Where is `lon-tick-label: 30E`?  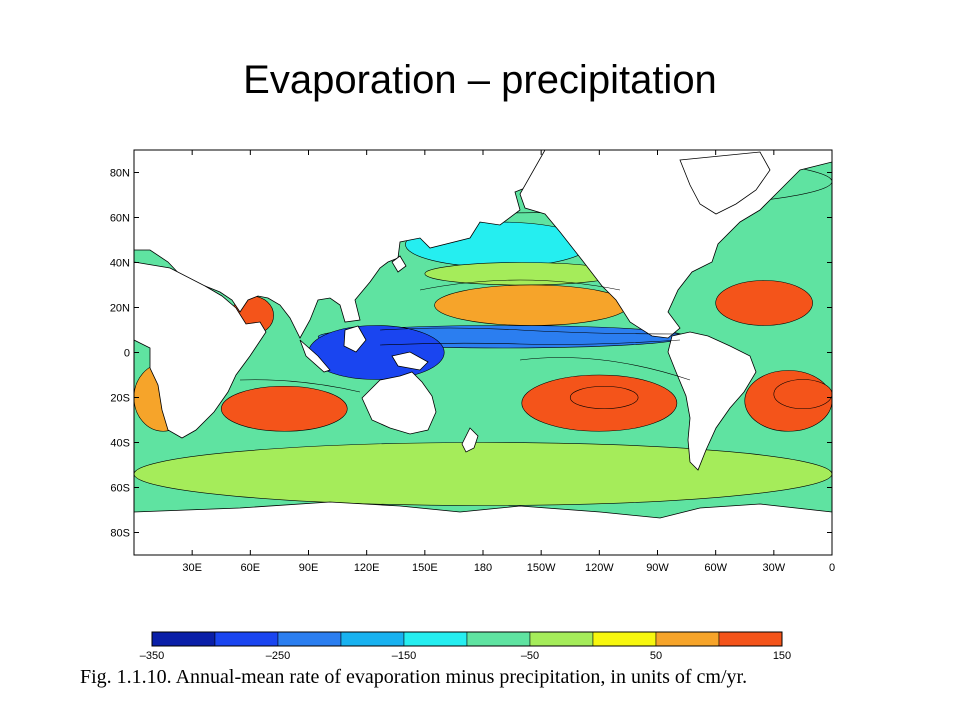 lon-tick-label: 30E is located at coordinates (192, 568).